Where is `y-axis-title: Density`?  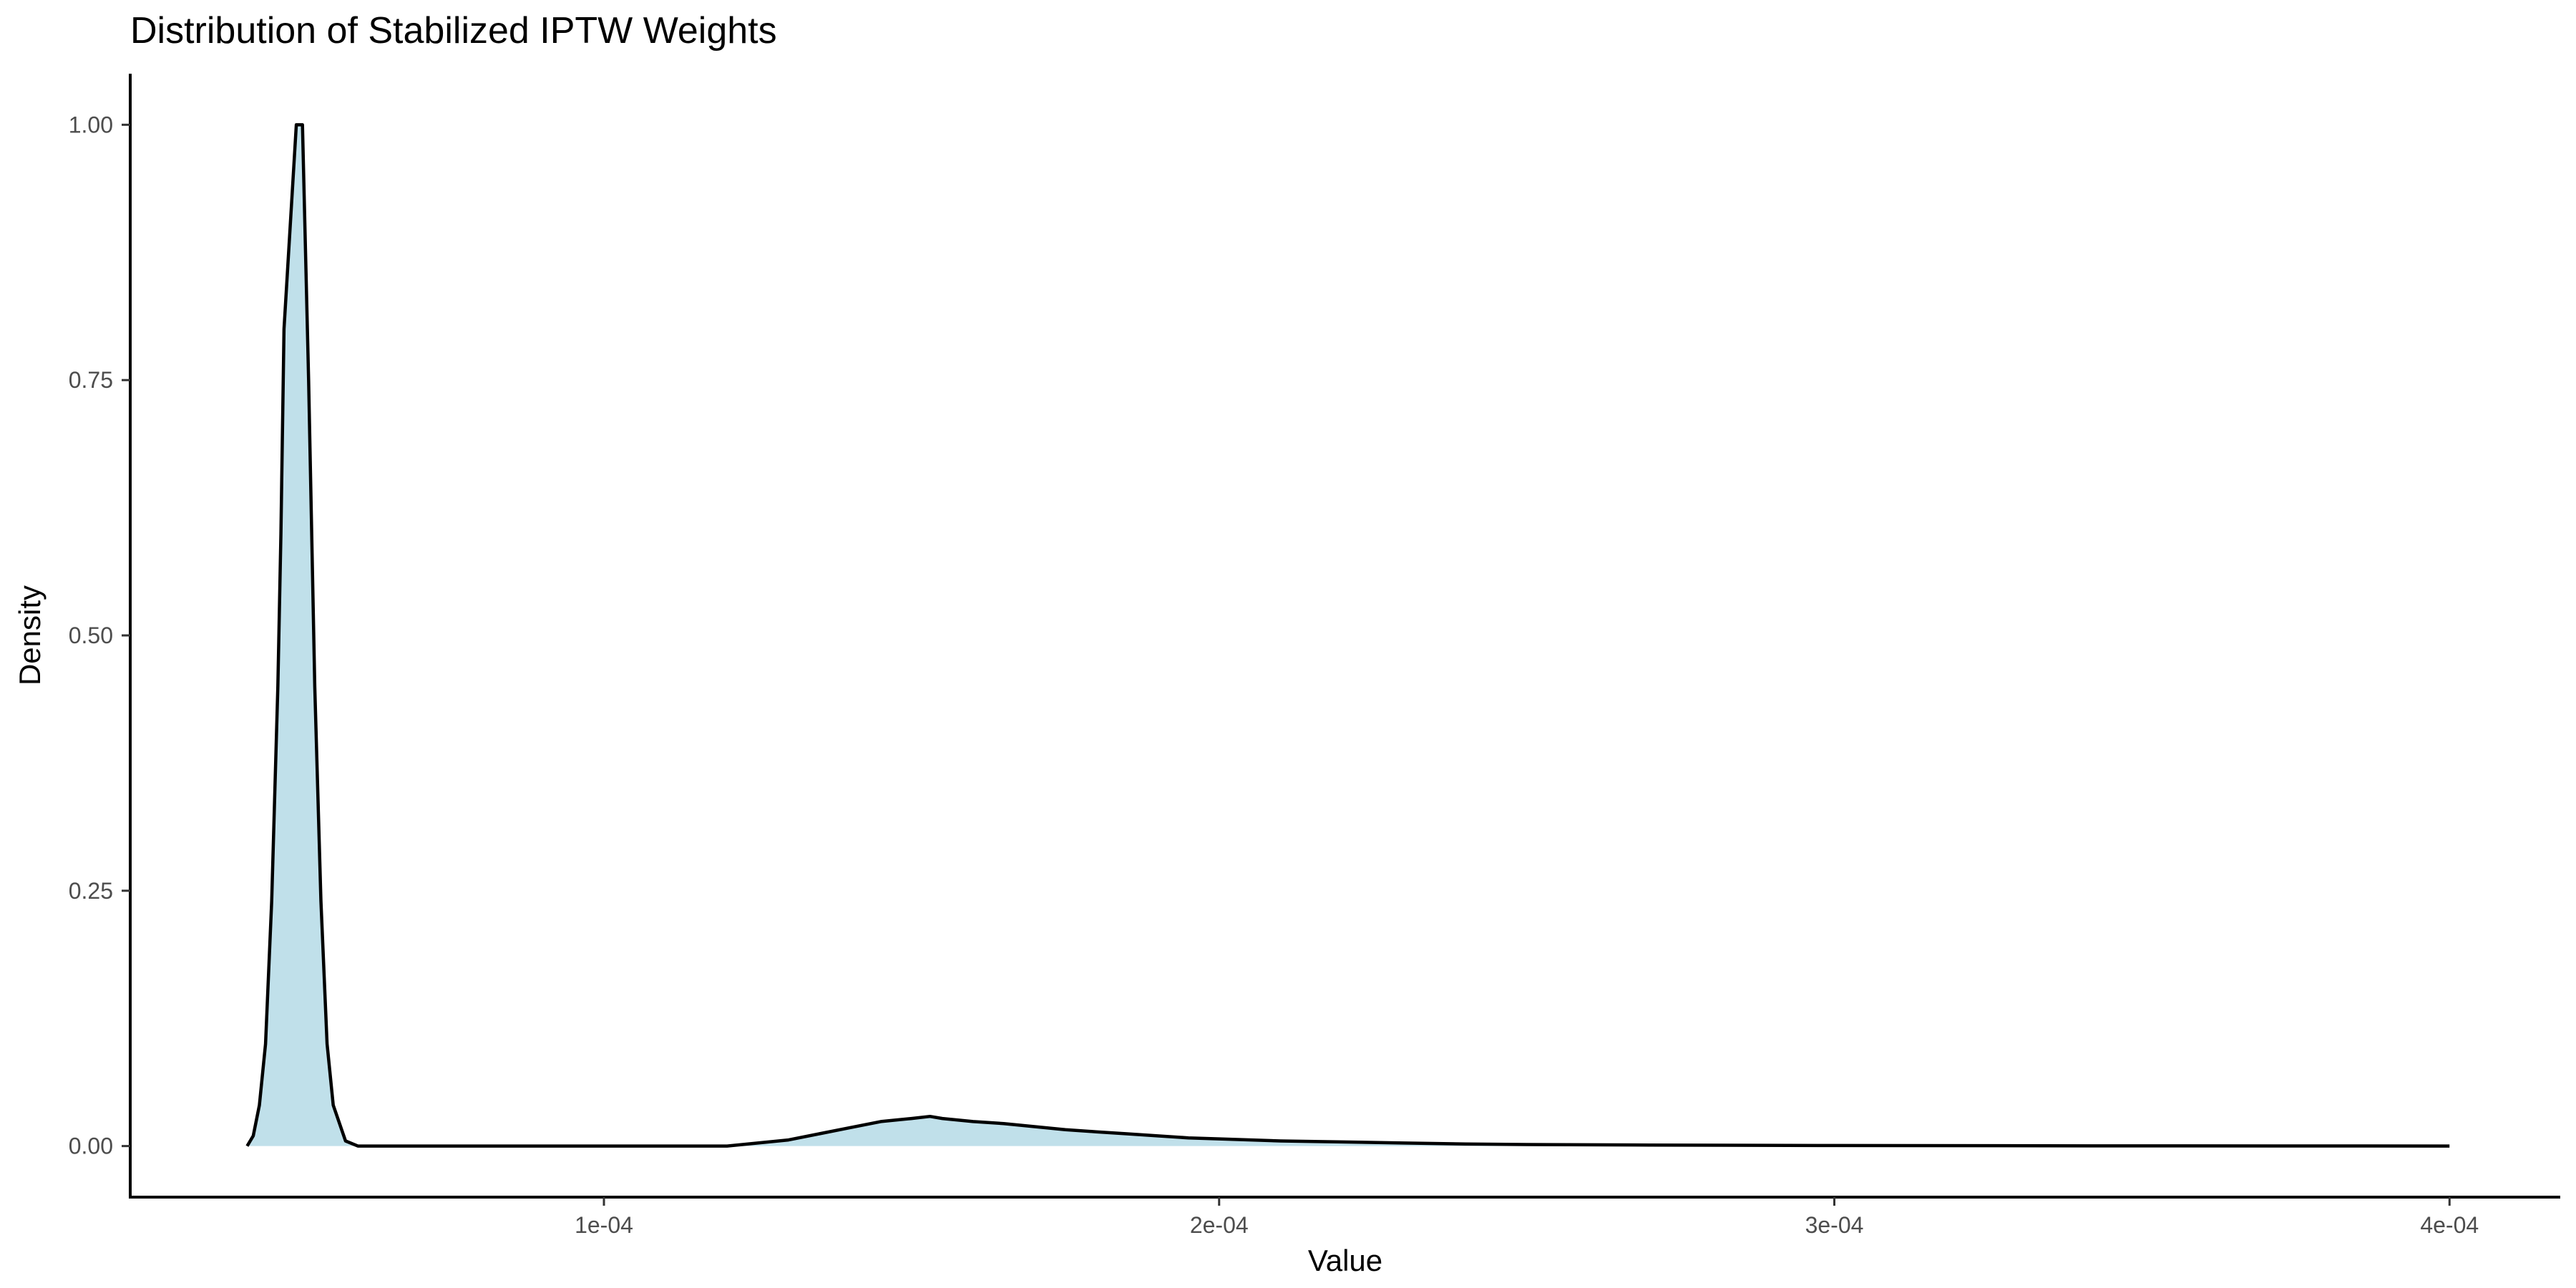 y-axis-title: Density is located at coordinates (30, 635).